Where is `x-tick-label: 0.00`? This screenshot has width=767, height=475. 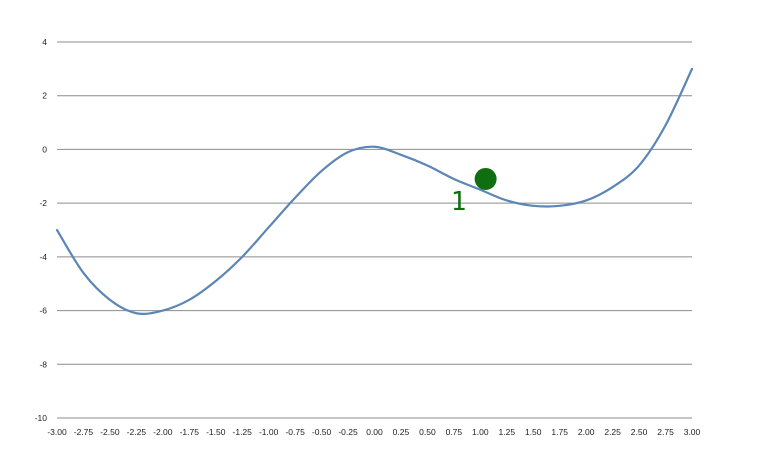 x-tick-label: 0.00 is located at coordinates (374, 432).